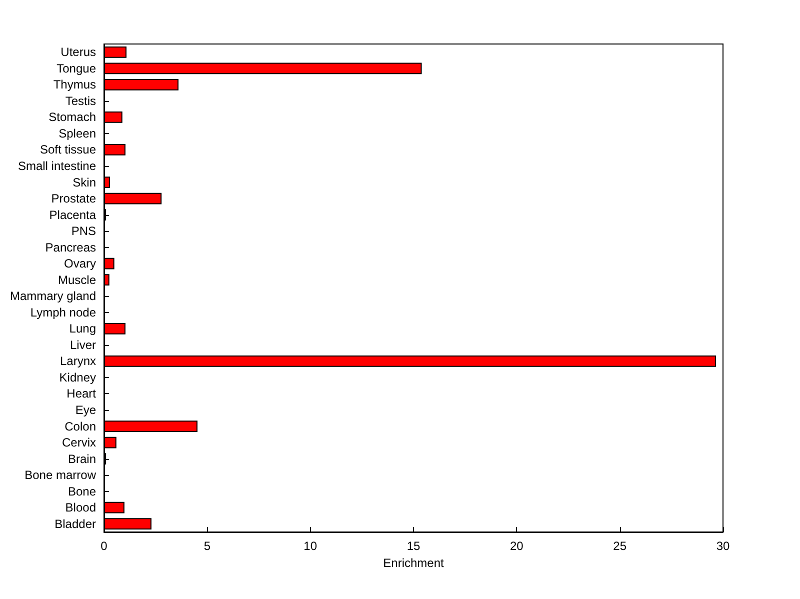 The height and width of the screenshot is (599, 800). Describe the element at coordinates (77, 133) in the screenshot. I see `y-tick-label: Spleen` at that location.